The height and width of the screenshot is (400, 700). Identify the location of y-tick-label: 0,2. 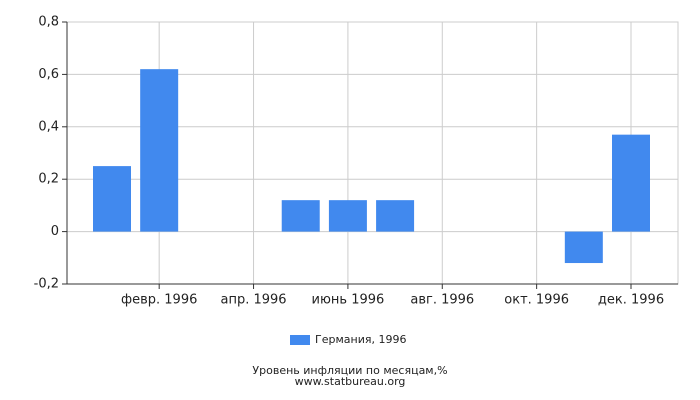
(48, 179).